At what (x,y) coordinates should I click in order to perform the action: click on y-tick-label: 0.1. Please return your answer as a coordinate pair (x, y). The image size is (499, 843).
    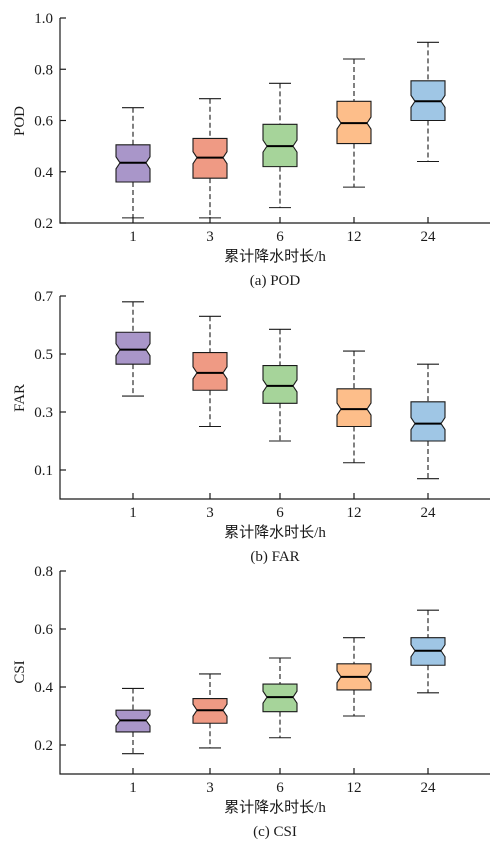
    Looking at the image, I should click on (43, 471).